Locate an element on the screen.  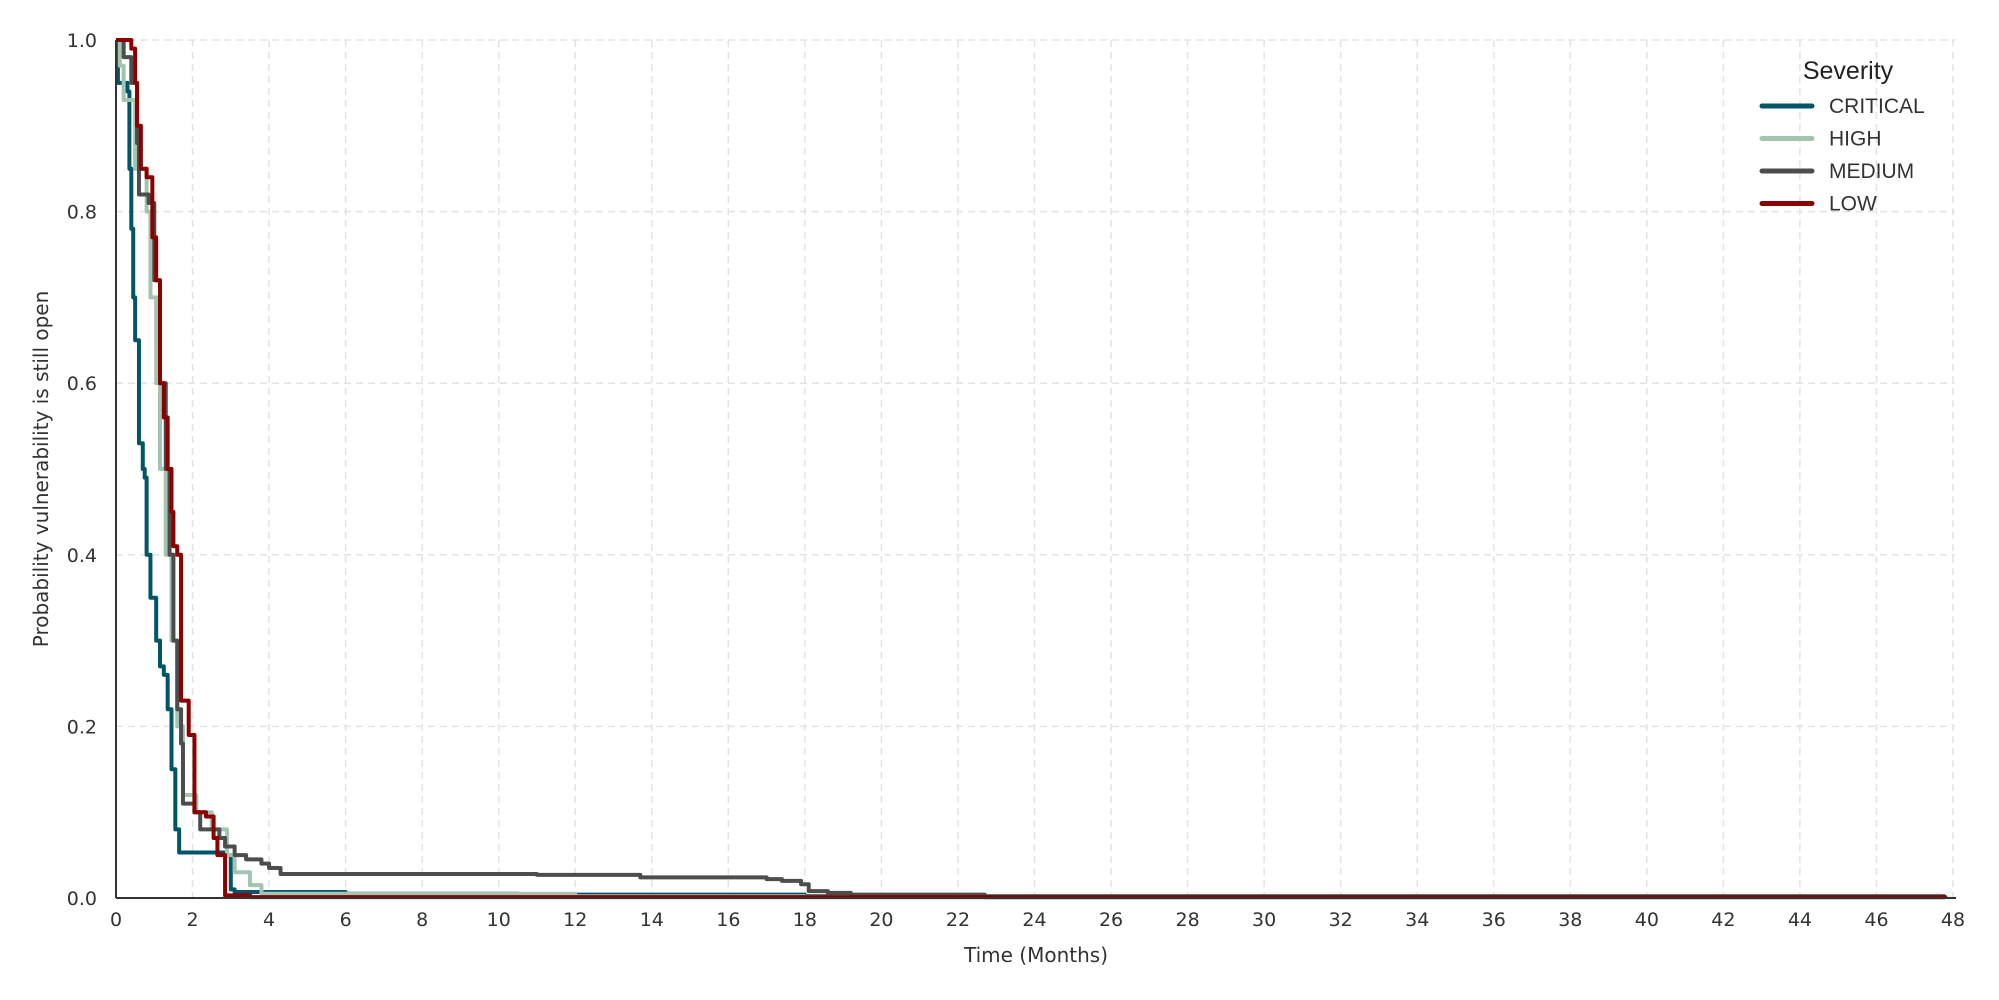
x-tick-label: 44 is located at coordinates (1800, 920).